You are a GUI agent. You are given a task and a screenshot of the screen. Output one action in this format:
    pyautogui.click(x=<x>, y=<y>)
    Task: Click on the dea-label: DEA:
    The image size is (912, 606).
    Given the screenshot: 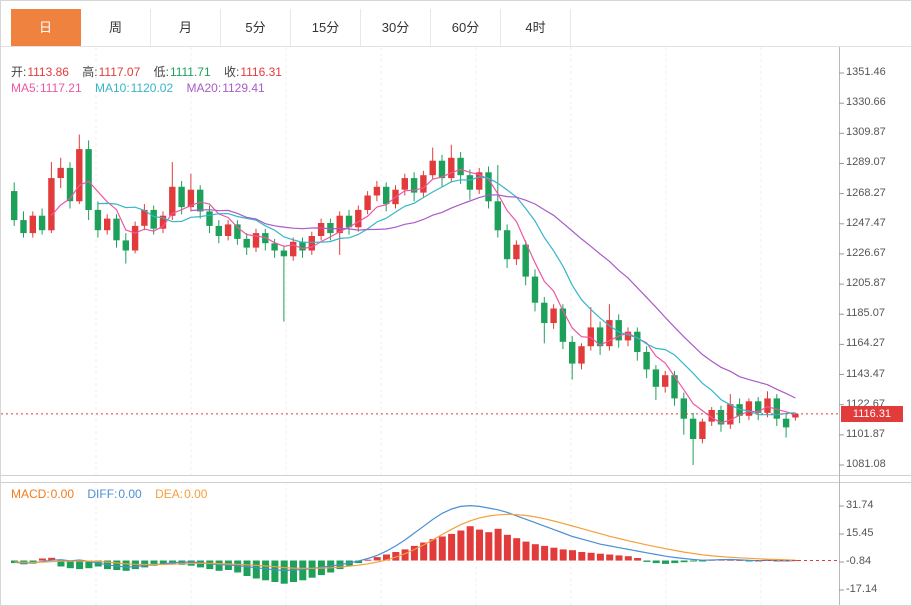 What is the action you would take?
    pyautogui.click(x=169, y=494)
    